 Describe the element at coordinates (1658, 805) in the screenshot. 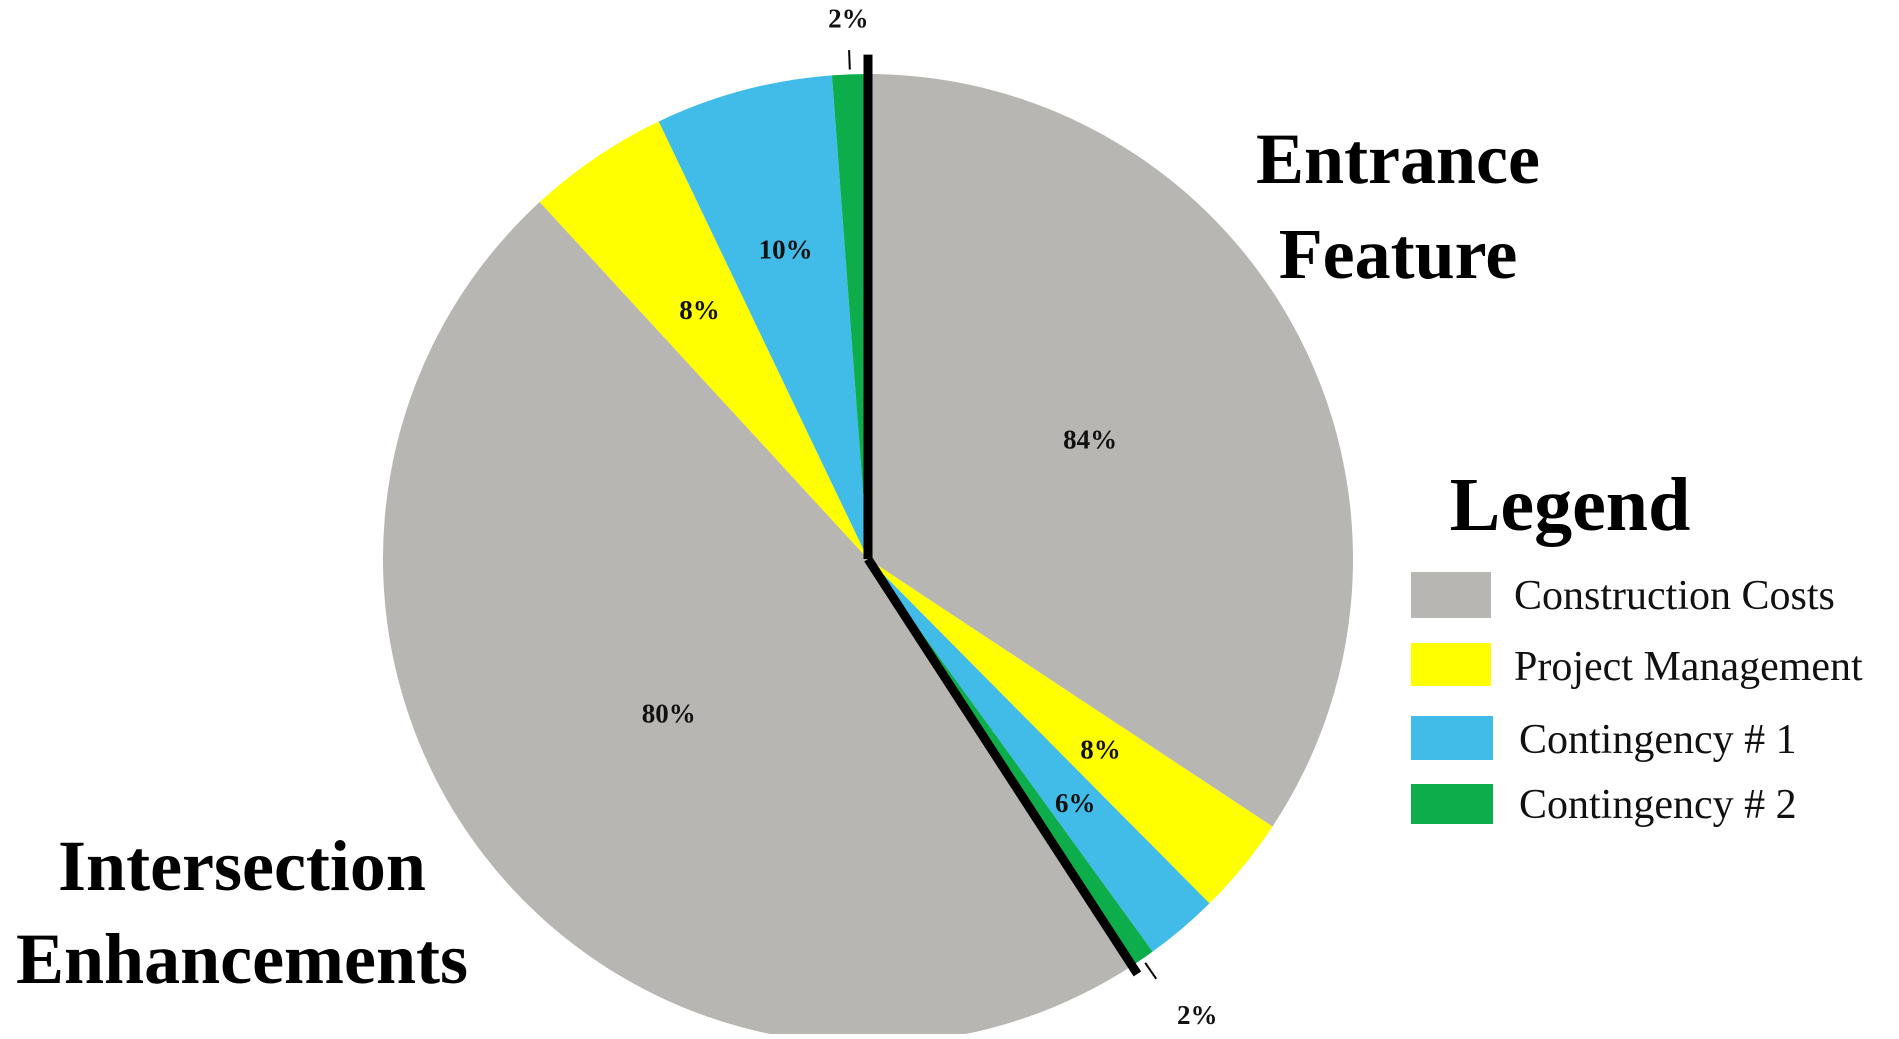

I see `legend-label-contingency-2: Contingency # 2` at that location.